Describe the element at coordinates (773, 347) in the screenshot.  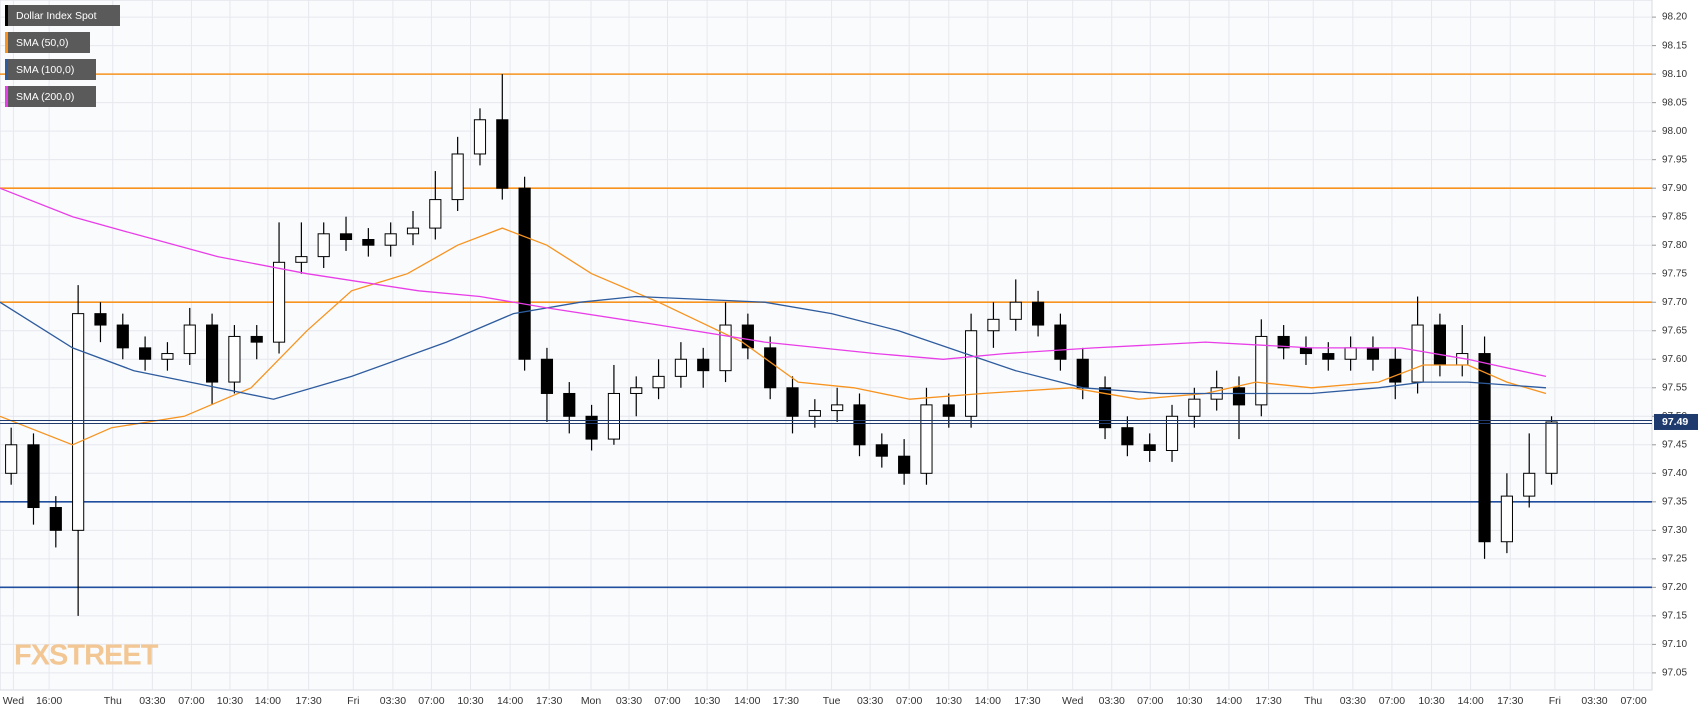
I see `sma-line` at that location.